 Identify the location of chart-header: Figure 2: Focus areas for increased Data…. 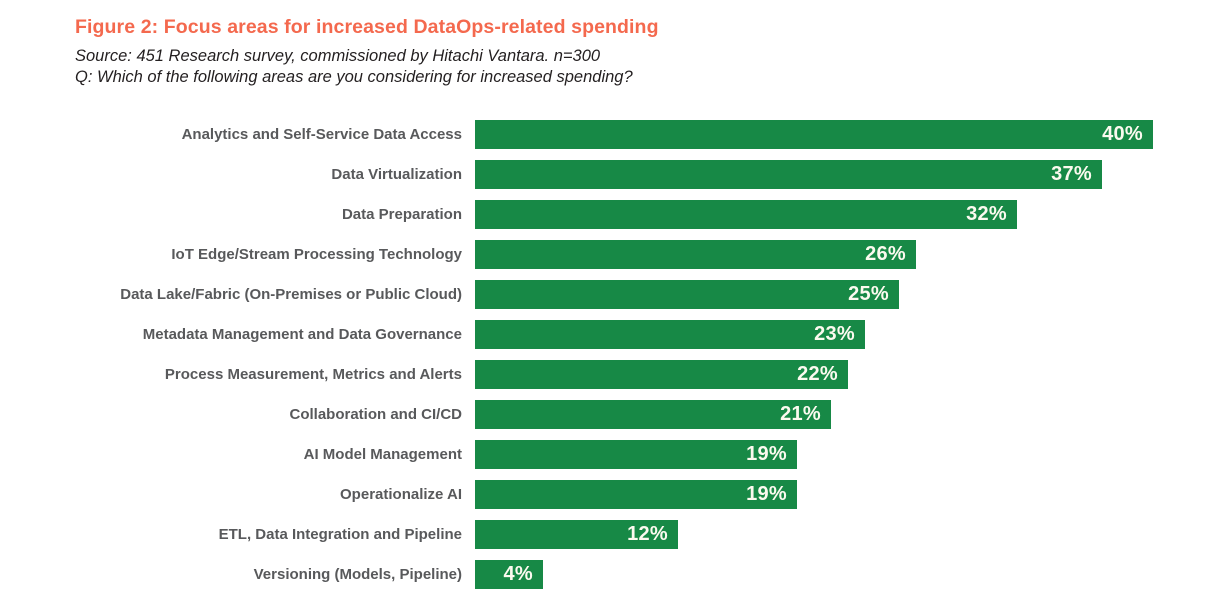
(625, 52).